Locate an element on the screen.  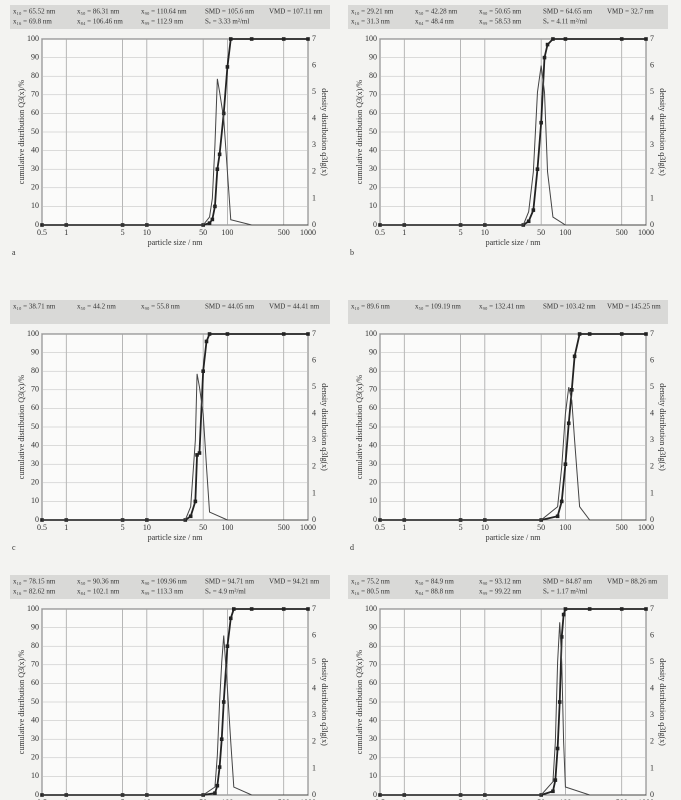
stat-text: VMD = 44.41 nm is located at coordinates (294, 307).